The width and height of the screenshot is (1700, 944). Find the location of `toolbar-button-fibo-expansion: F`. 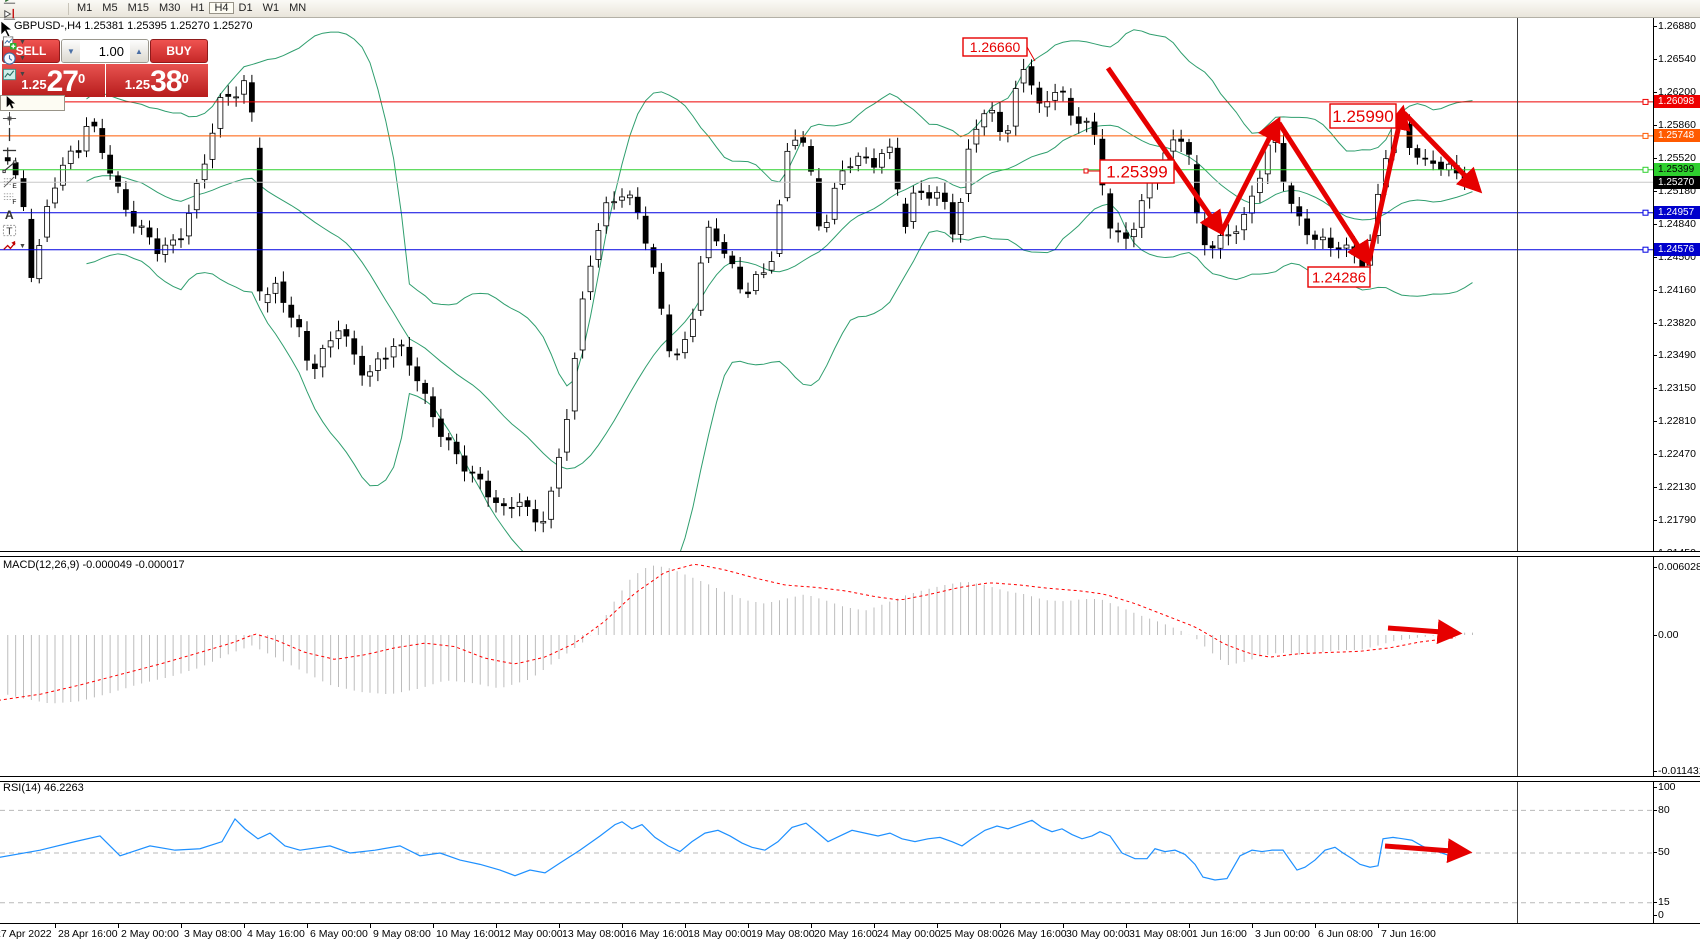

toolbar-button-fibo-expansion: F is located at coordinates (32, 199).